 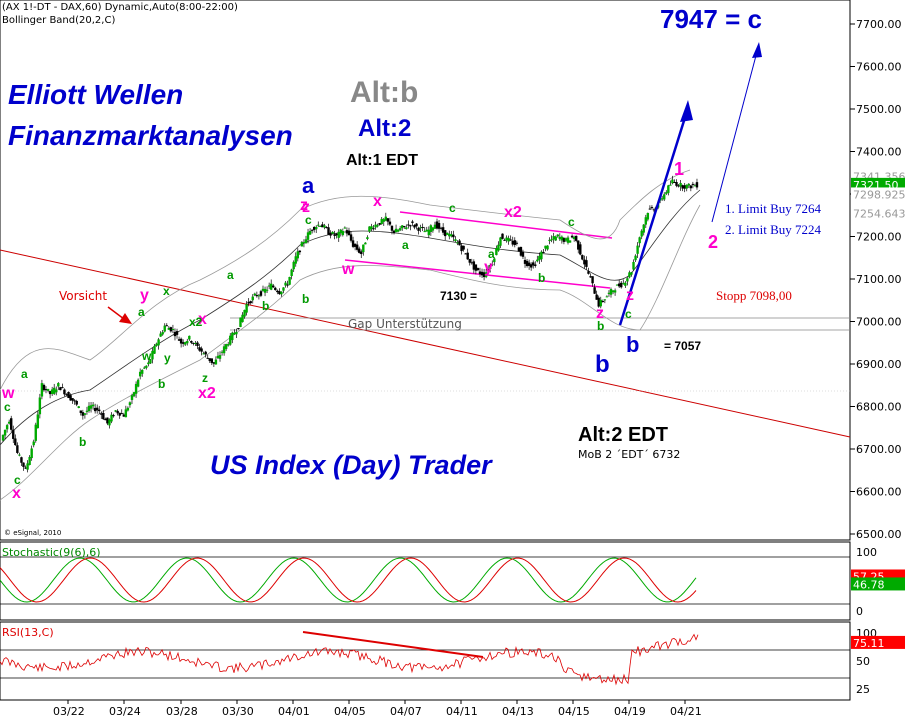 What do you see at coordinates (513, 212) in the screenshot?
I see `wave-label-magenta: x2` at bounding box center [513, 212].